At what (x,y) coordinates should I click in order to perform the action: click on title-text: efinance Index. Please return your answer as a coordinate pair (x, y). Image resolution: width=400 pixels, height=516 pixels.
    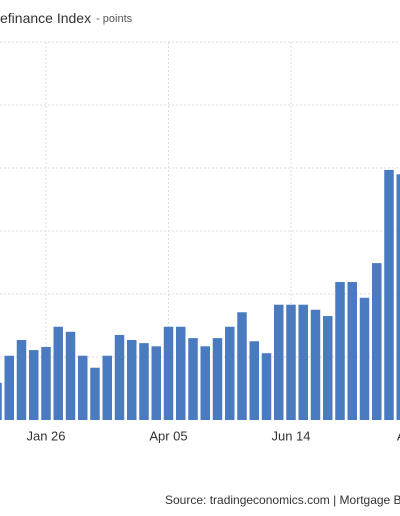
    Looking at the image, I should click on (45, 18).